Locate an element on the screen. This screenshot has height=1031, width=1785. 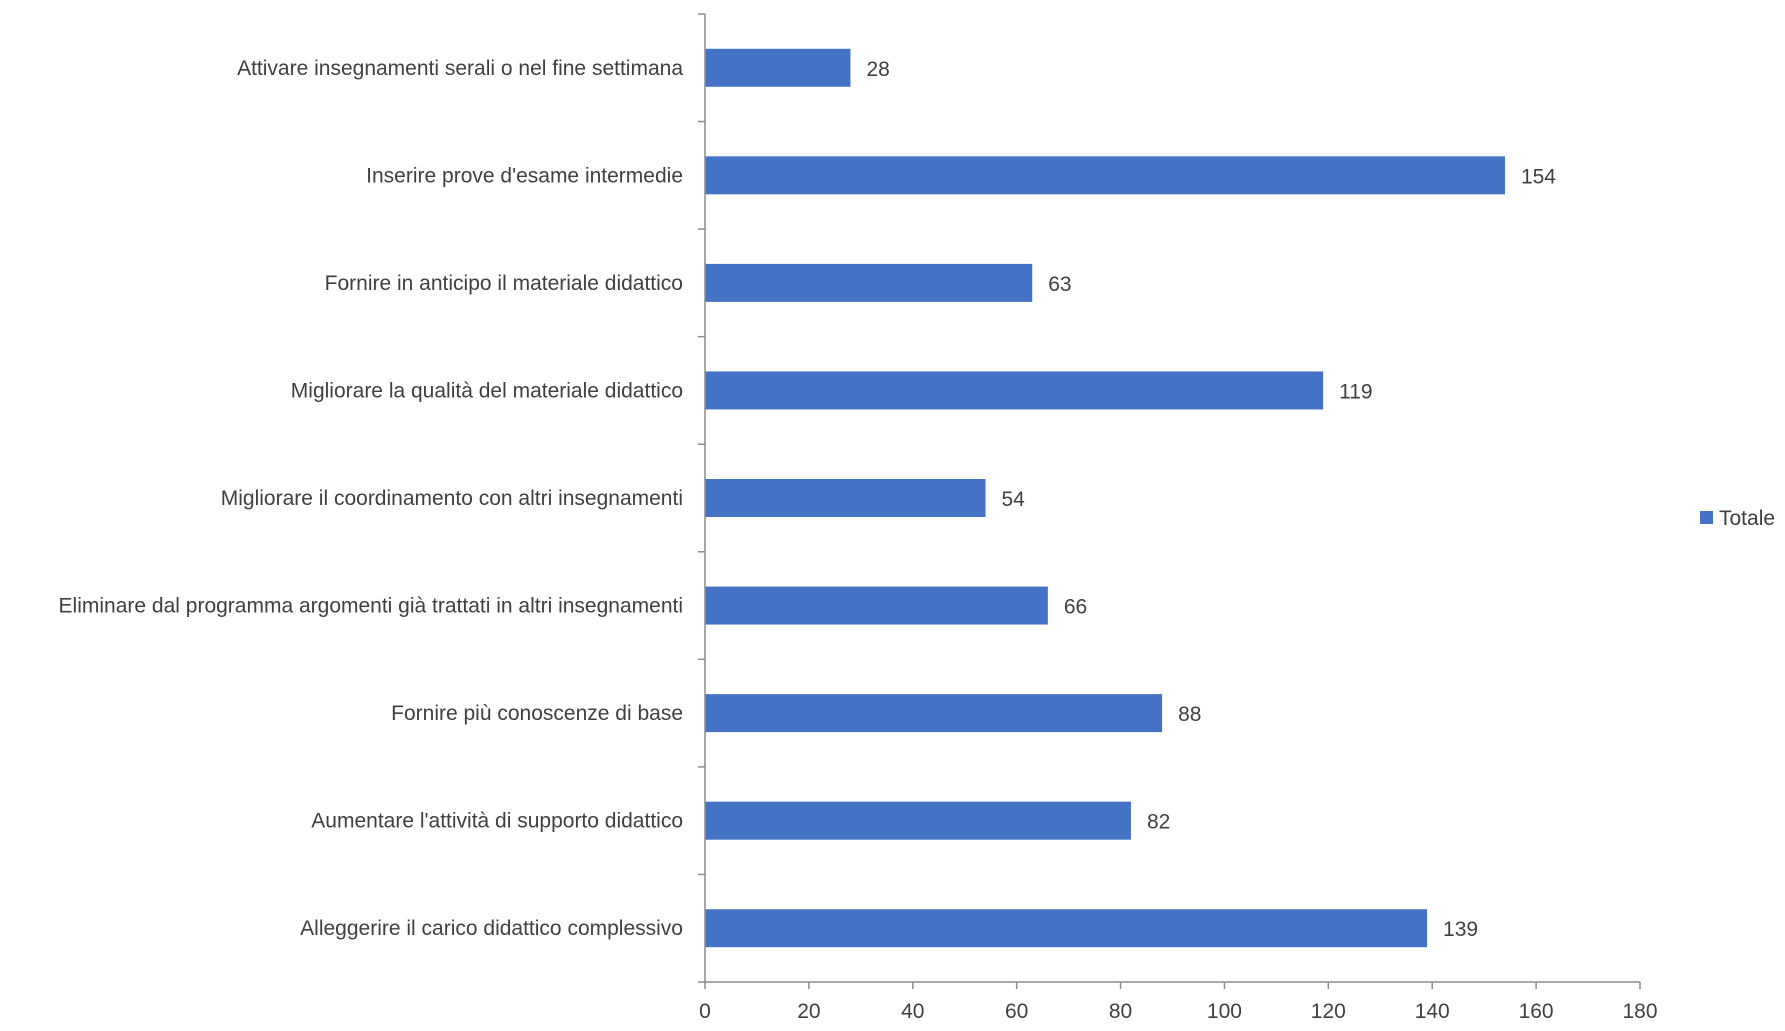
category-label: Fornire più conoscenze di base is located at coordinates (537, 713).